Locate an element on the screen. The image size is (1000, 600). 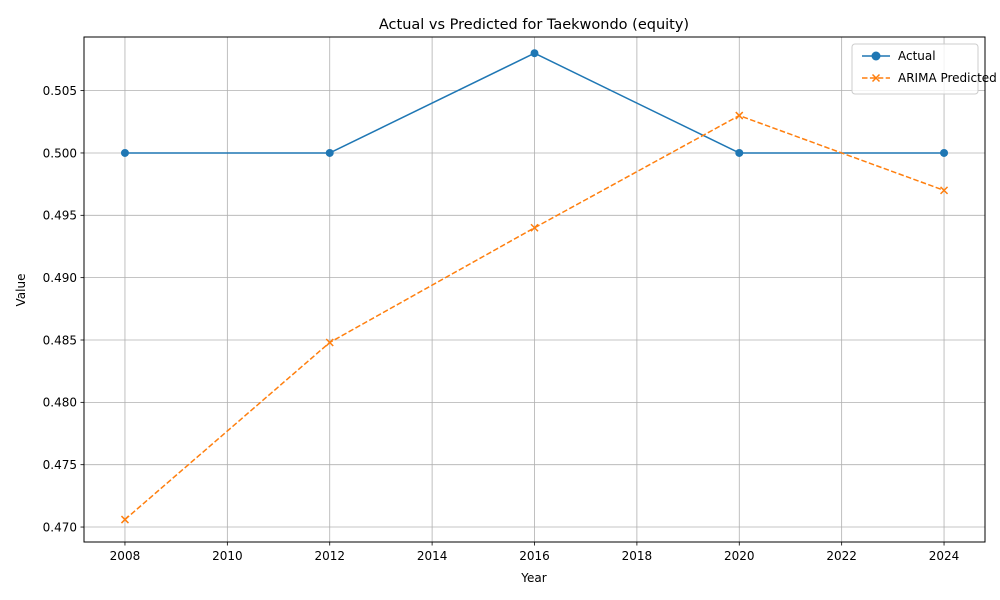
legend-label-actual: Actual is located at coordinates (917, 56).